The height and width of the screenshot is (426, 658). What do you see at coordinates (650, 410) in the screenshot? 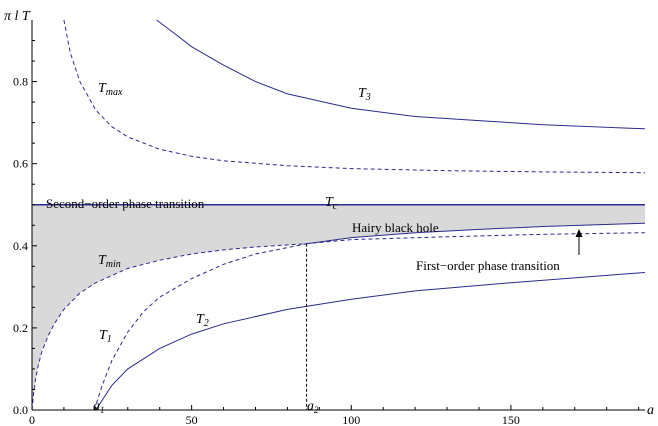
I see `x-axis-title: a` at bounding box center [650, 410].